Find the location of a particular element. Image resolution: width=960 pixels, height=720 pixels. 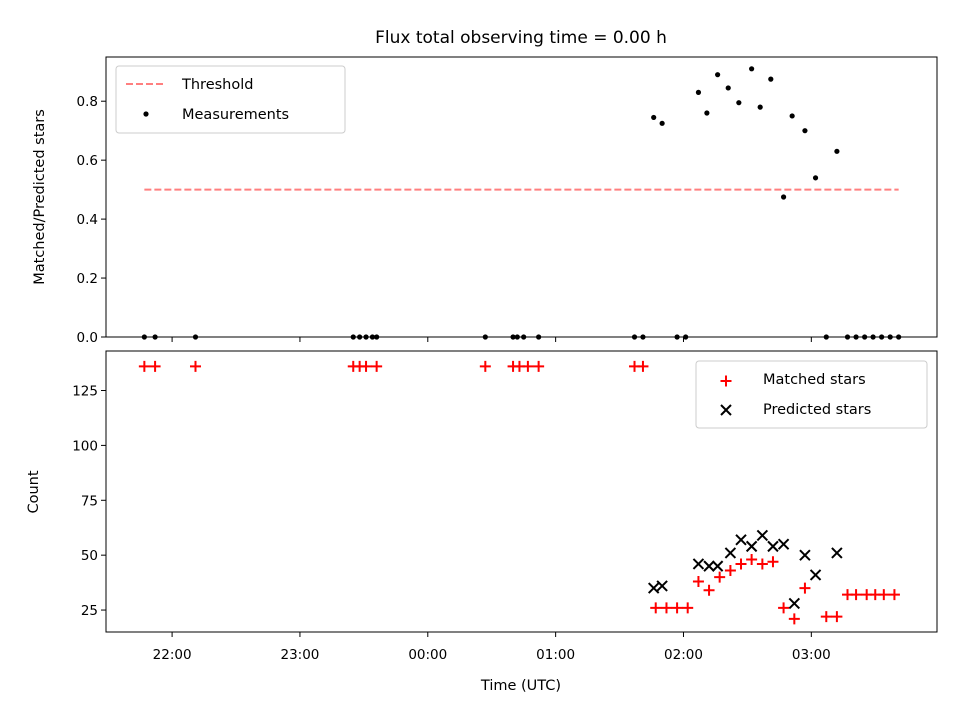

figure-title: Flux total observing time = 0.00 h is located at coordinates (521, 38).